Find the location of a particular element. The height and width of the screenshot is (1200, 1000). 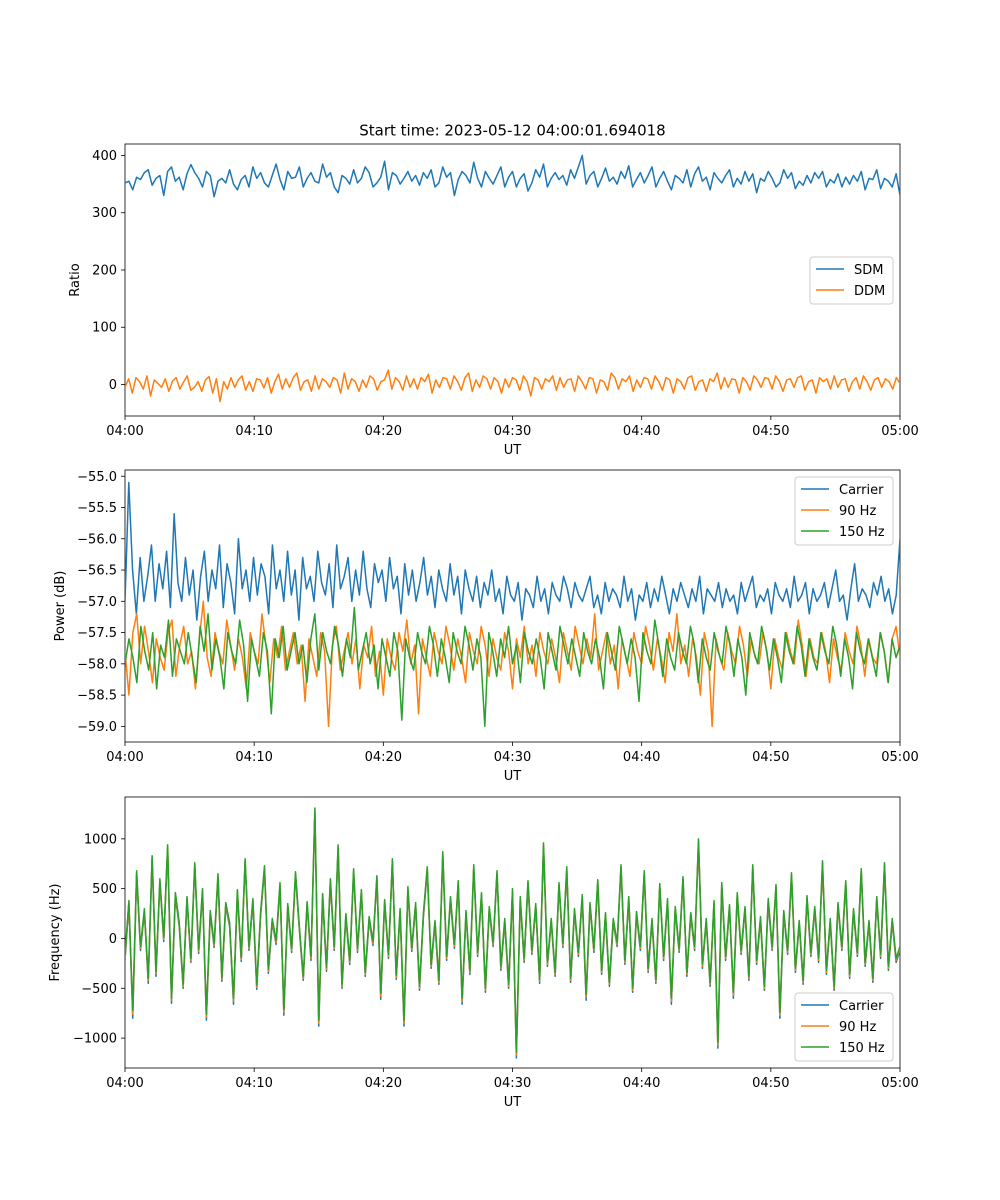

y-axis-label: Frequency (Hz) is located at coordinates (55, 932).